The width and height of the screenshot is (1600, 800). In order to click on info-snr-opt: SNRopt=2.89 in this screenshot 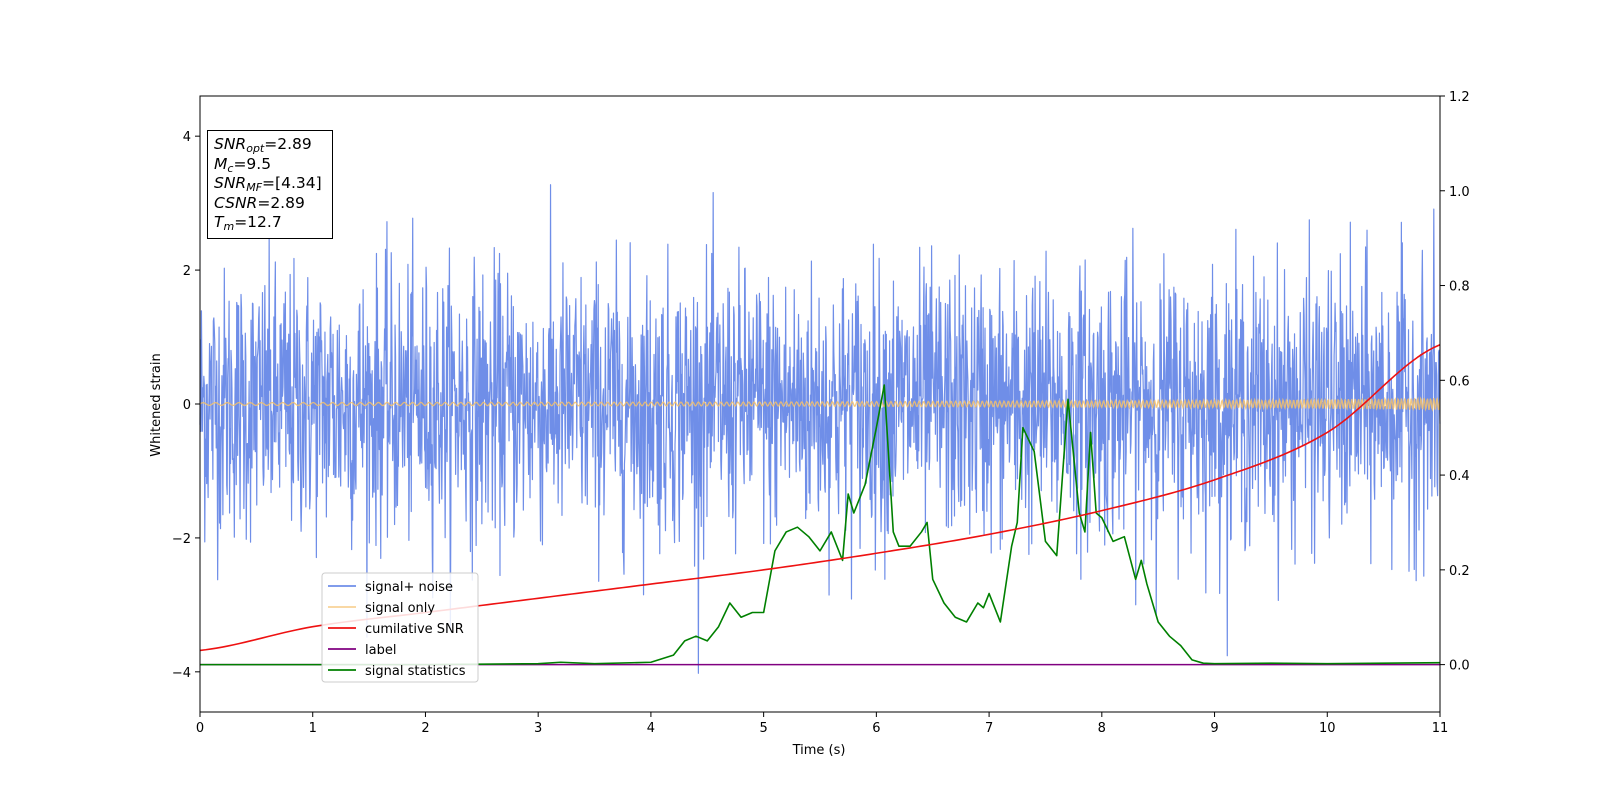, I will do `click(263, 145)`.